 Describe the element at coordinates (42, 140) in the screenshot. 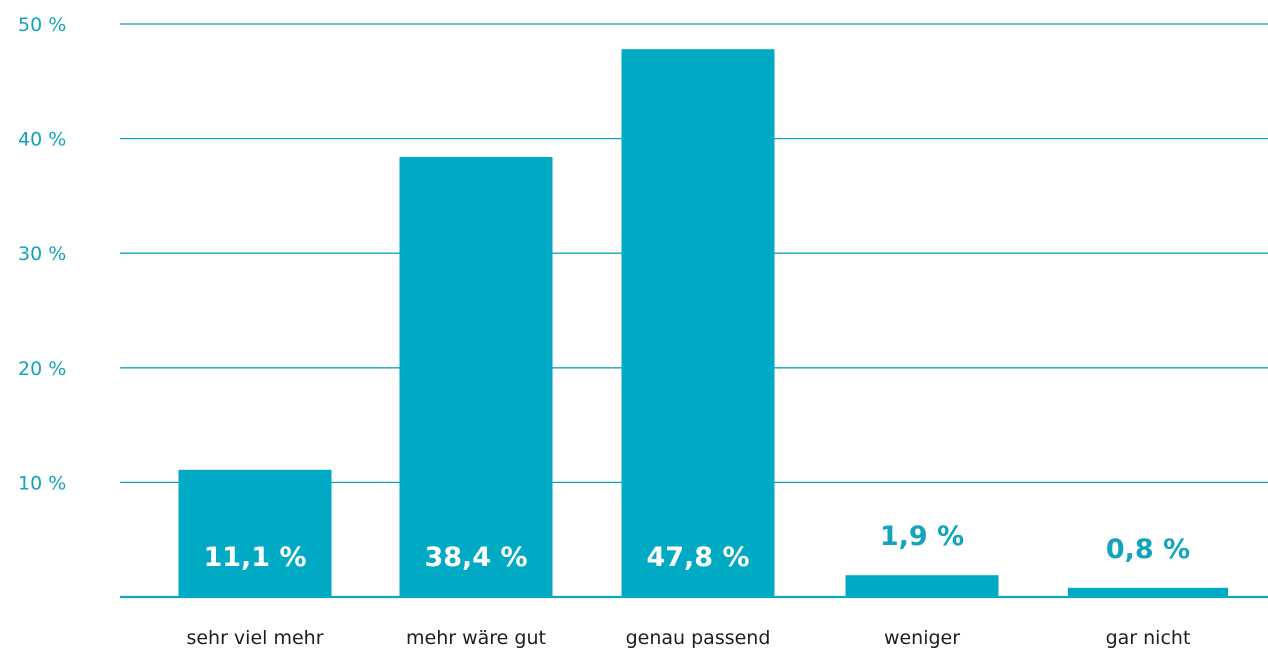

I see `y-tick-label: 40 %` at that location.